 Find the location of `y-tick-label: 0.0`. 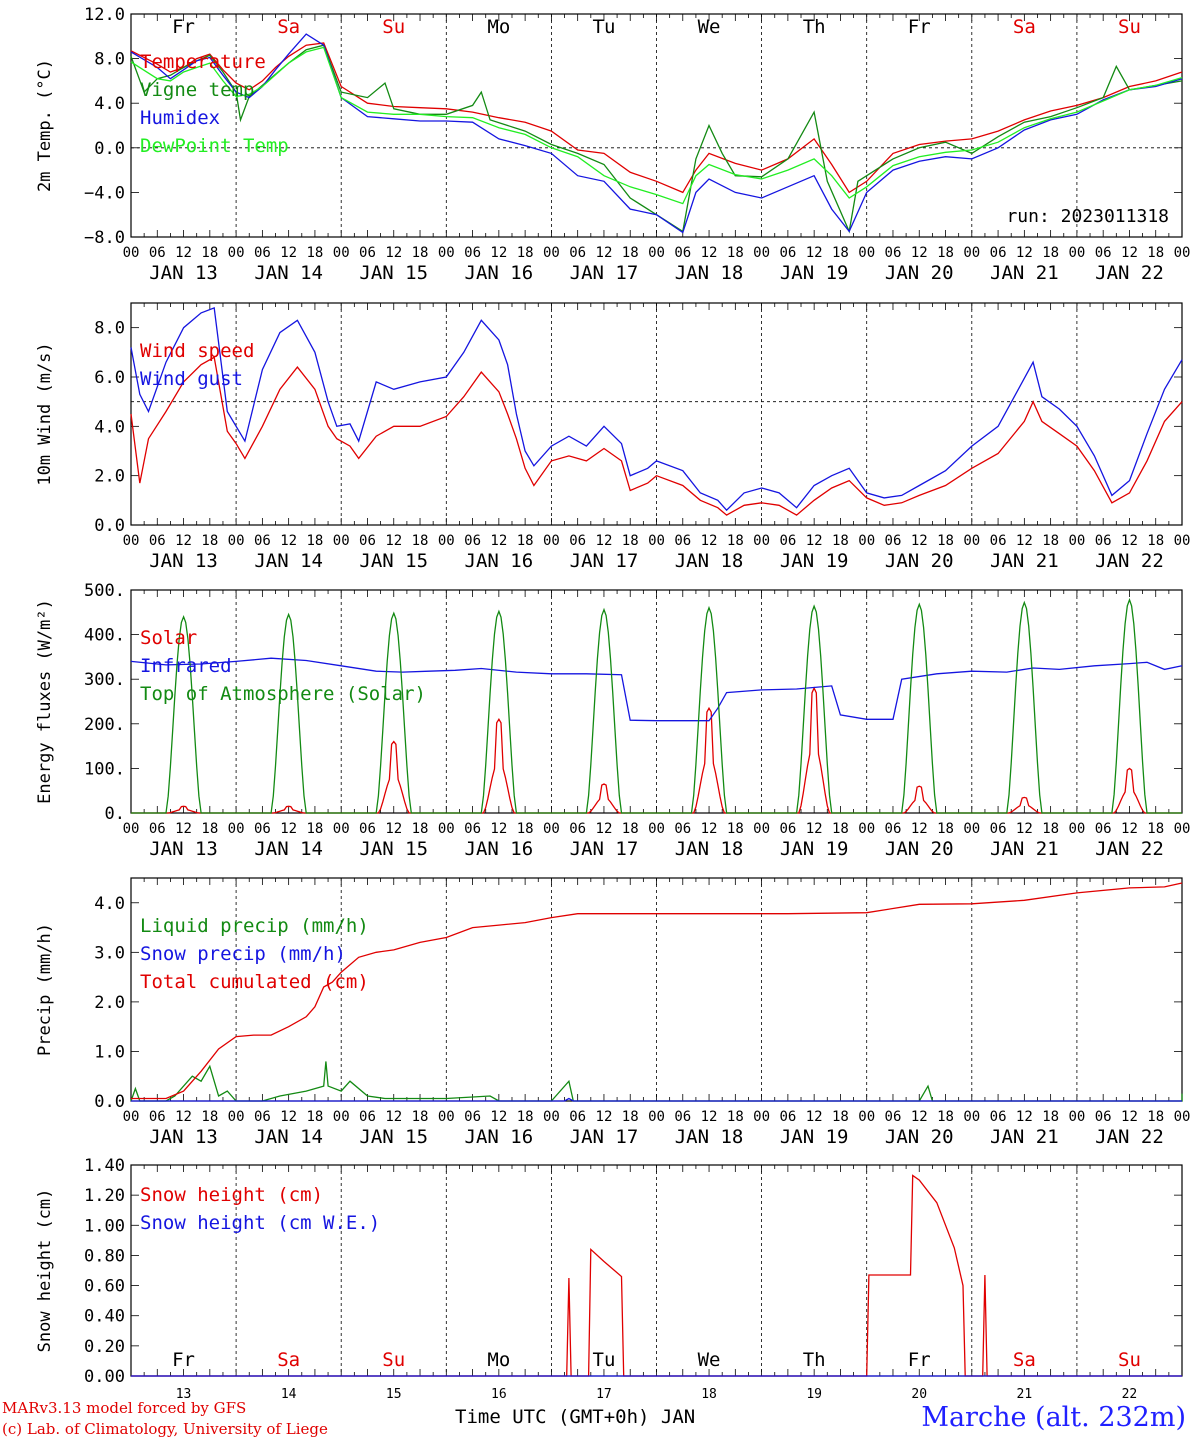

y-tick-label: 0.0 is located at coordinates (109, 526).